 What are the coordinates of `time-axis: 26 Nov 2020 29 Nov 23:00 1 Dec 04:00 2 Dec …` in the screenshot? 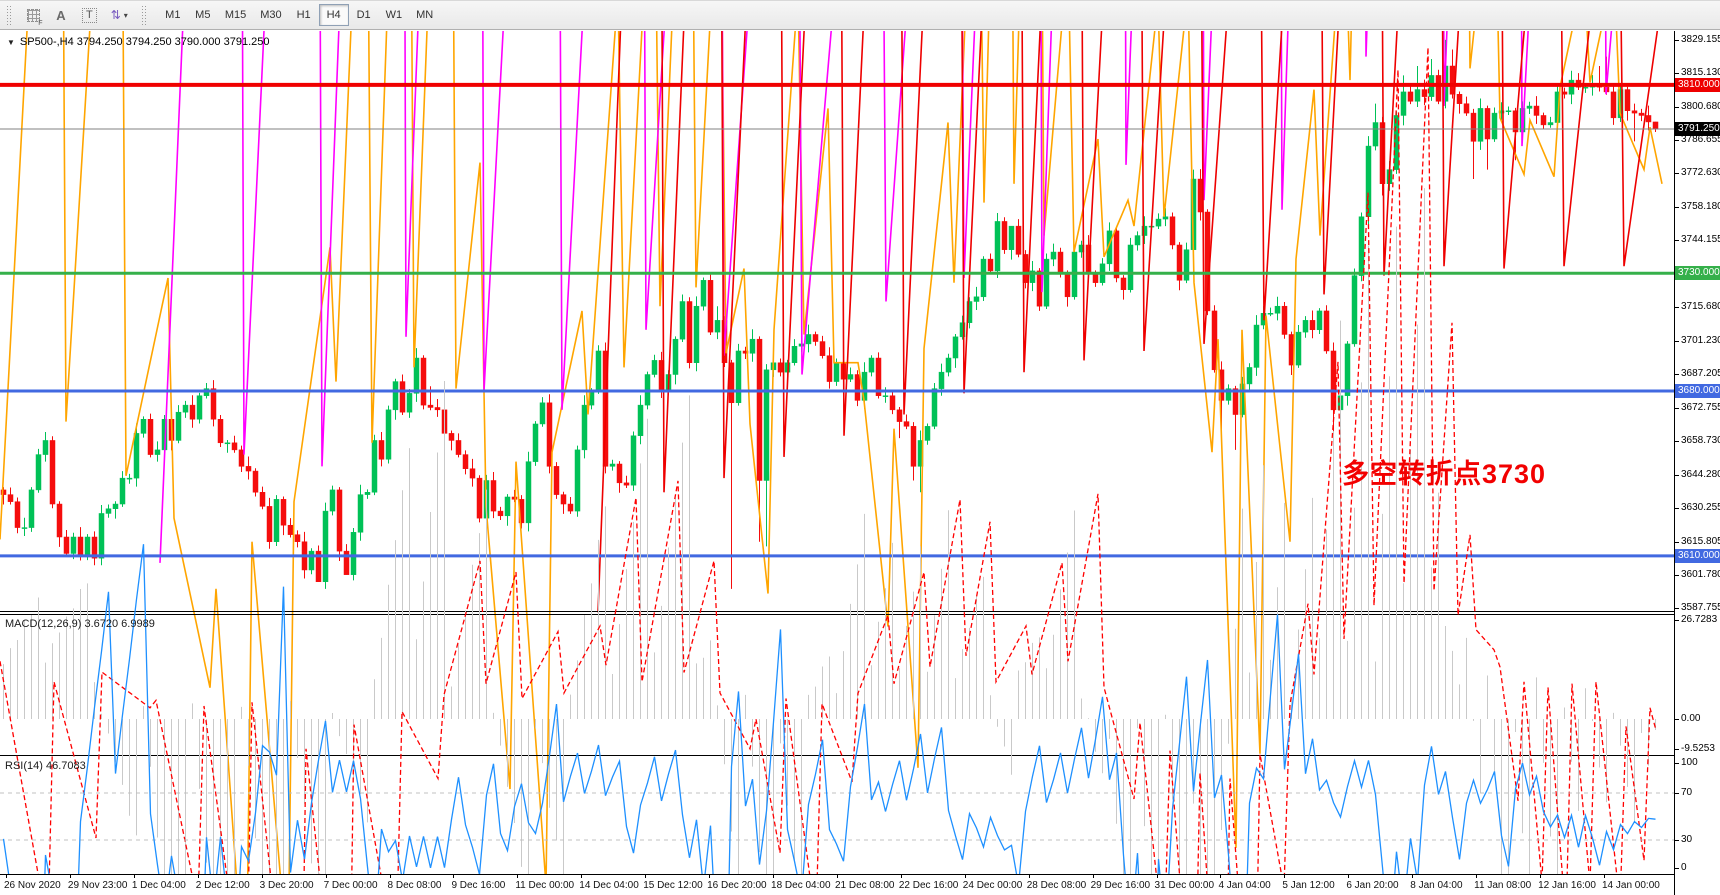 It's located at (837, 884).